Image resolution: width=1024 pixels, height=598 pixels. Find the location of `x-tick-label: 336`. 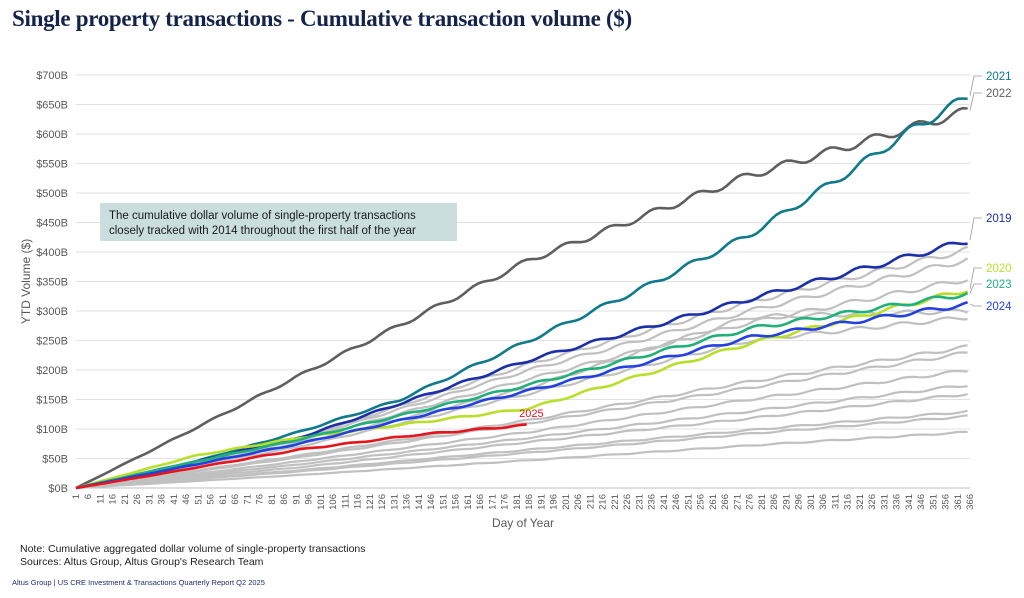

x-tick-label: 336 is located at coordinates (897, 502).